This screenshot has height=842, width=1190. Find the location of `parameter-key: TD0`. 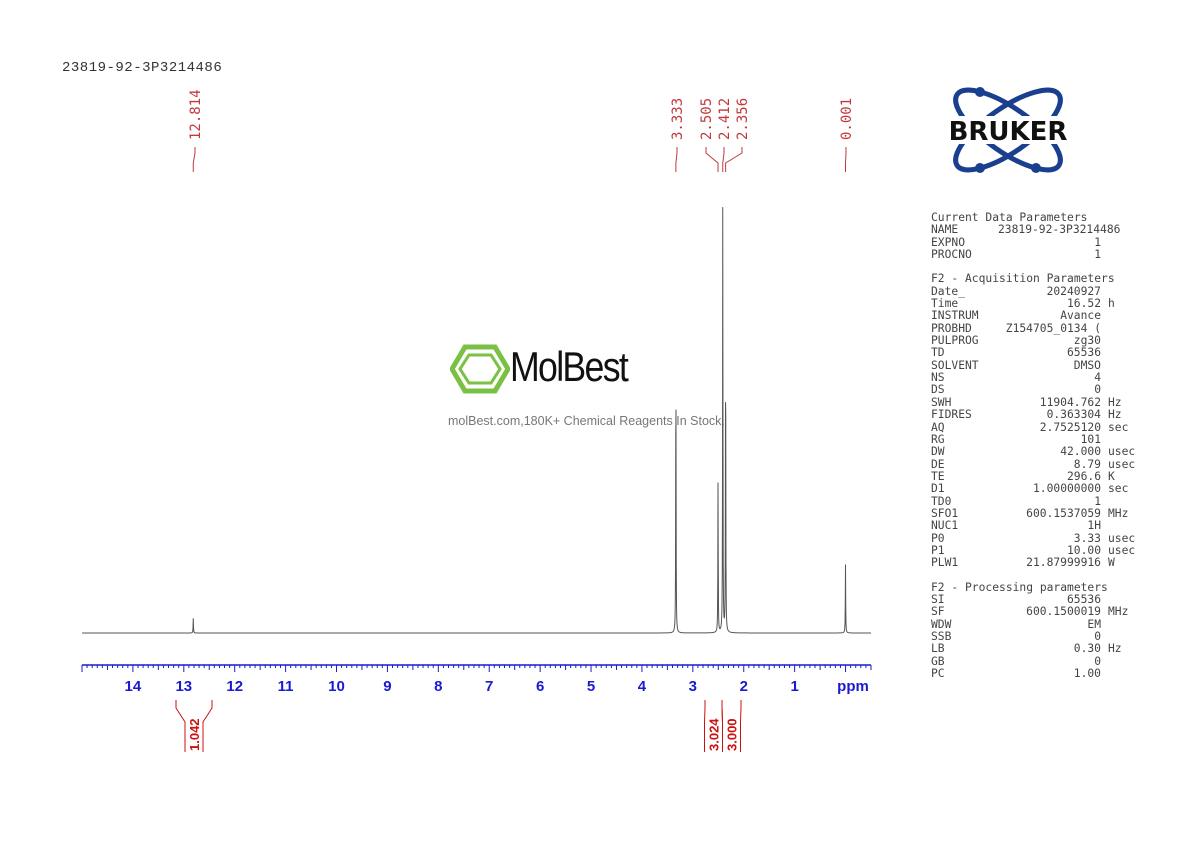

parameter-key: TD0 is located at coordinates (941, 501).